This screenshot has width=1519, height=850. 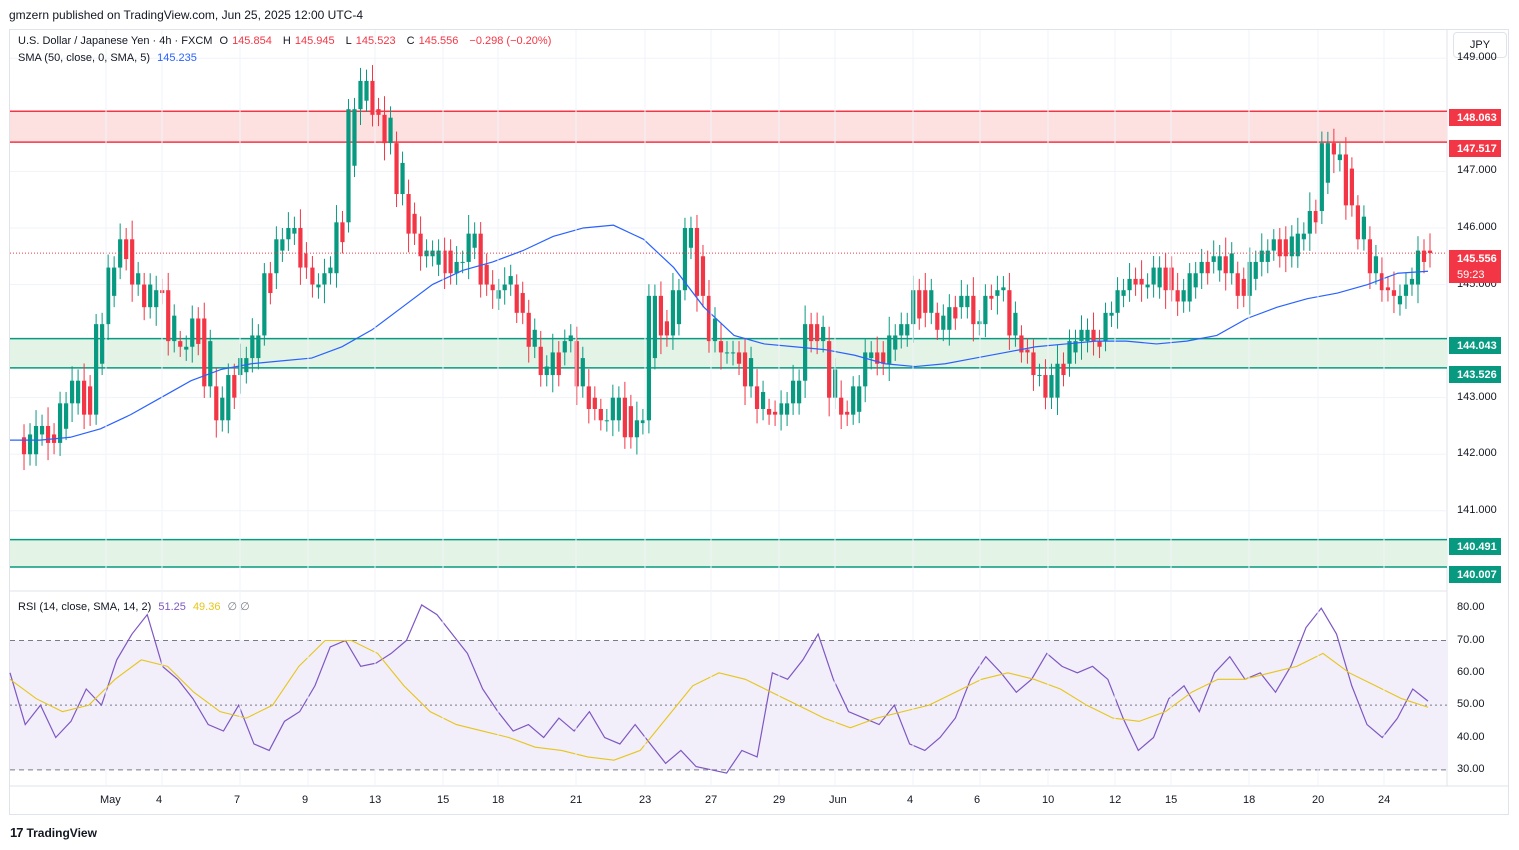 I want to click on support2-top-tag: 140.491, so click(x=1475, y=546).